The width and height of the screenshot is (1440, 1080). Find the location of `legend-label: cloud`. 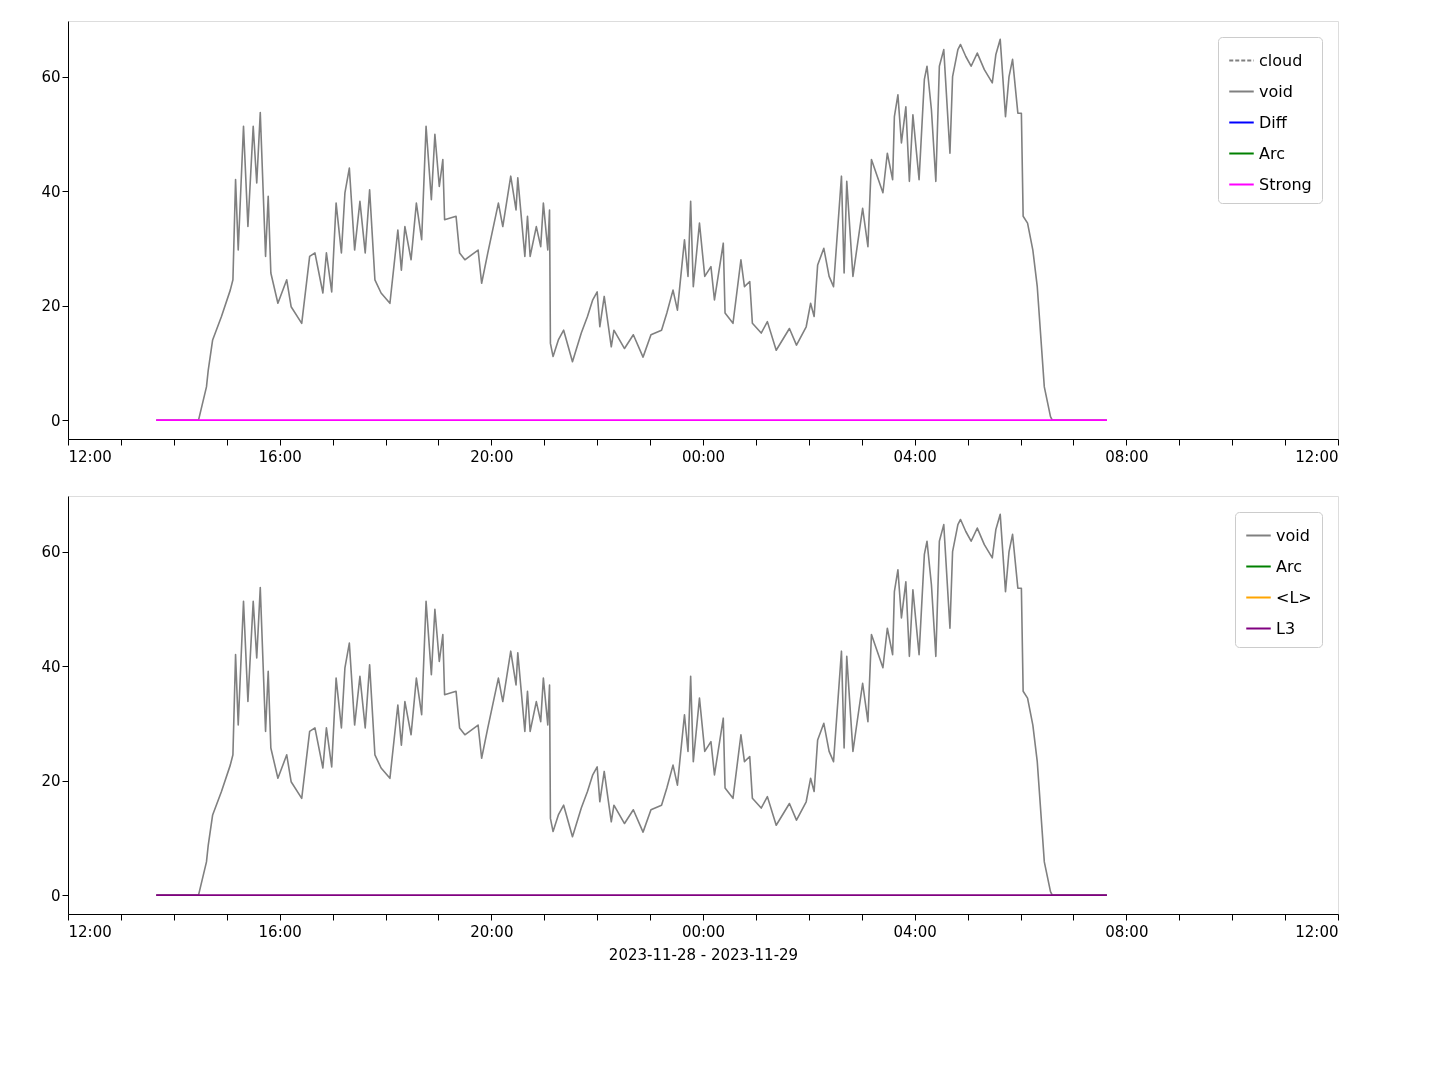

legend-label: cloud is located at coordinates (1281, 60).